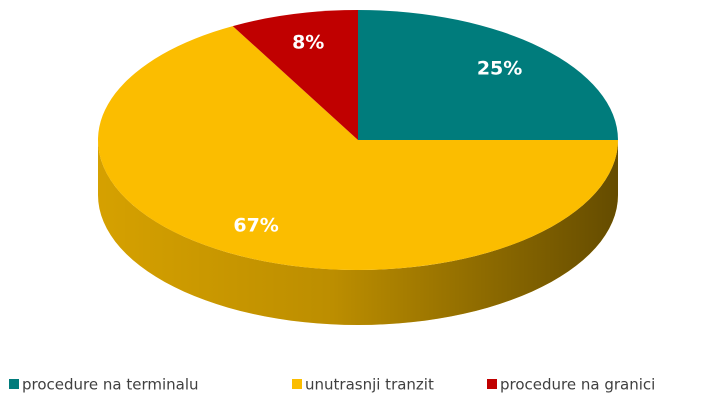 This screenshot has height=400, width=717. I want to click on legend-label: procedure na granici, so click(577, 385).